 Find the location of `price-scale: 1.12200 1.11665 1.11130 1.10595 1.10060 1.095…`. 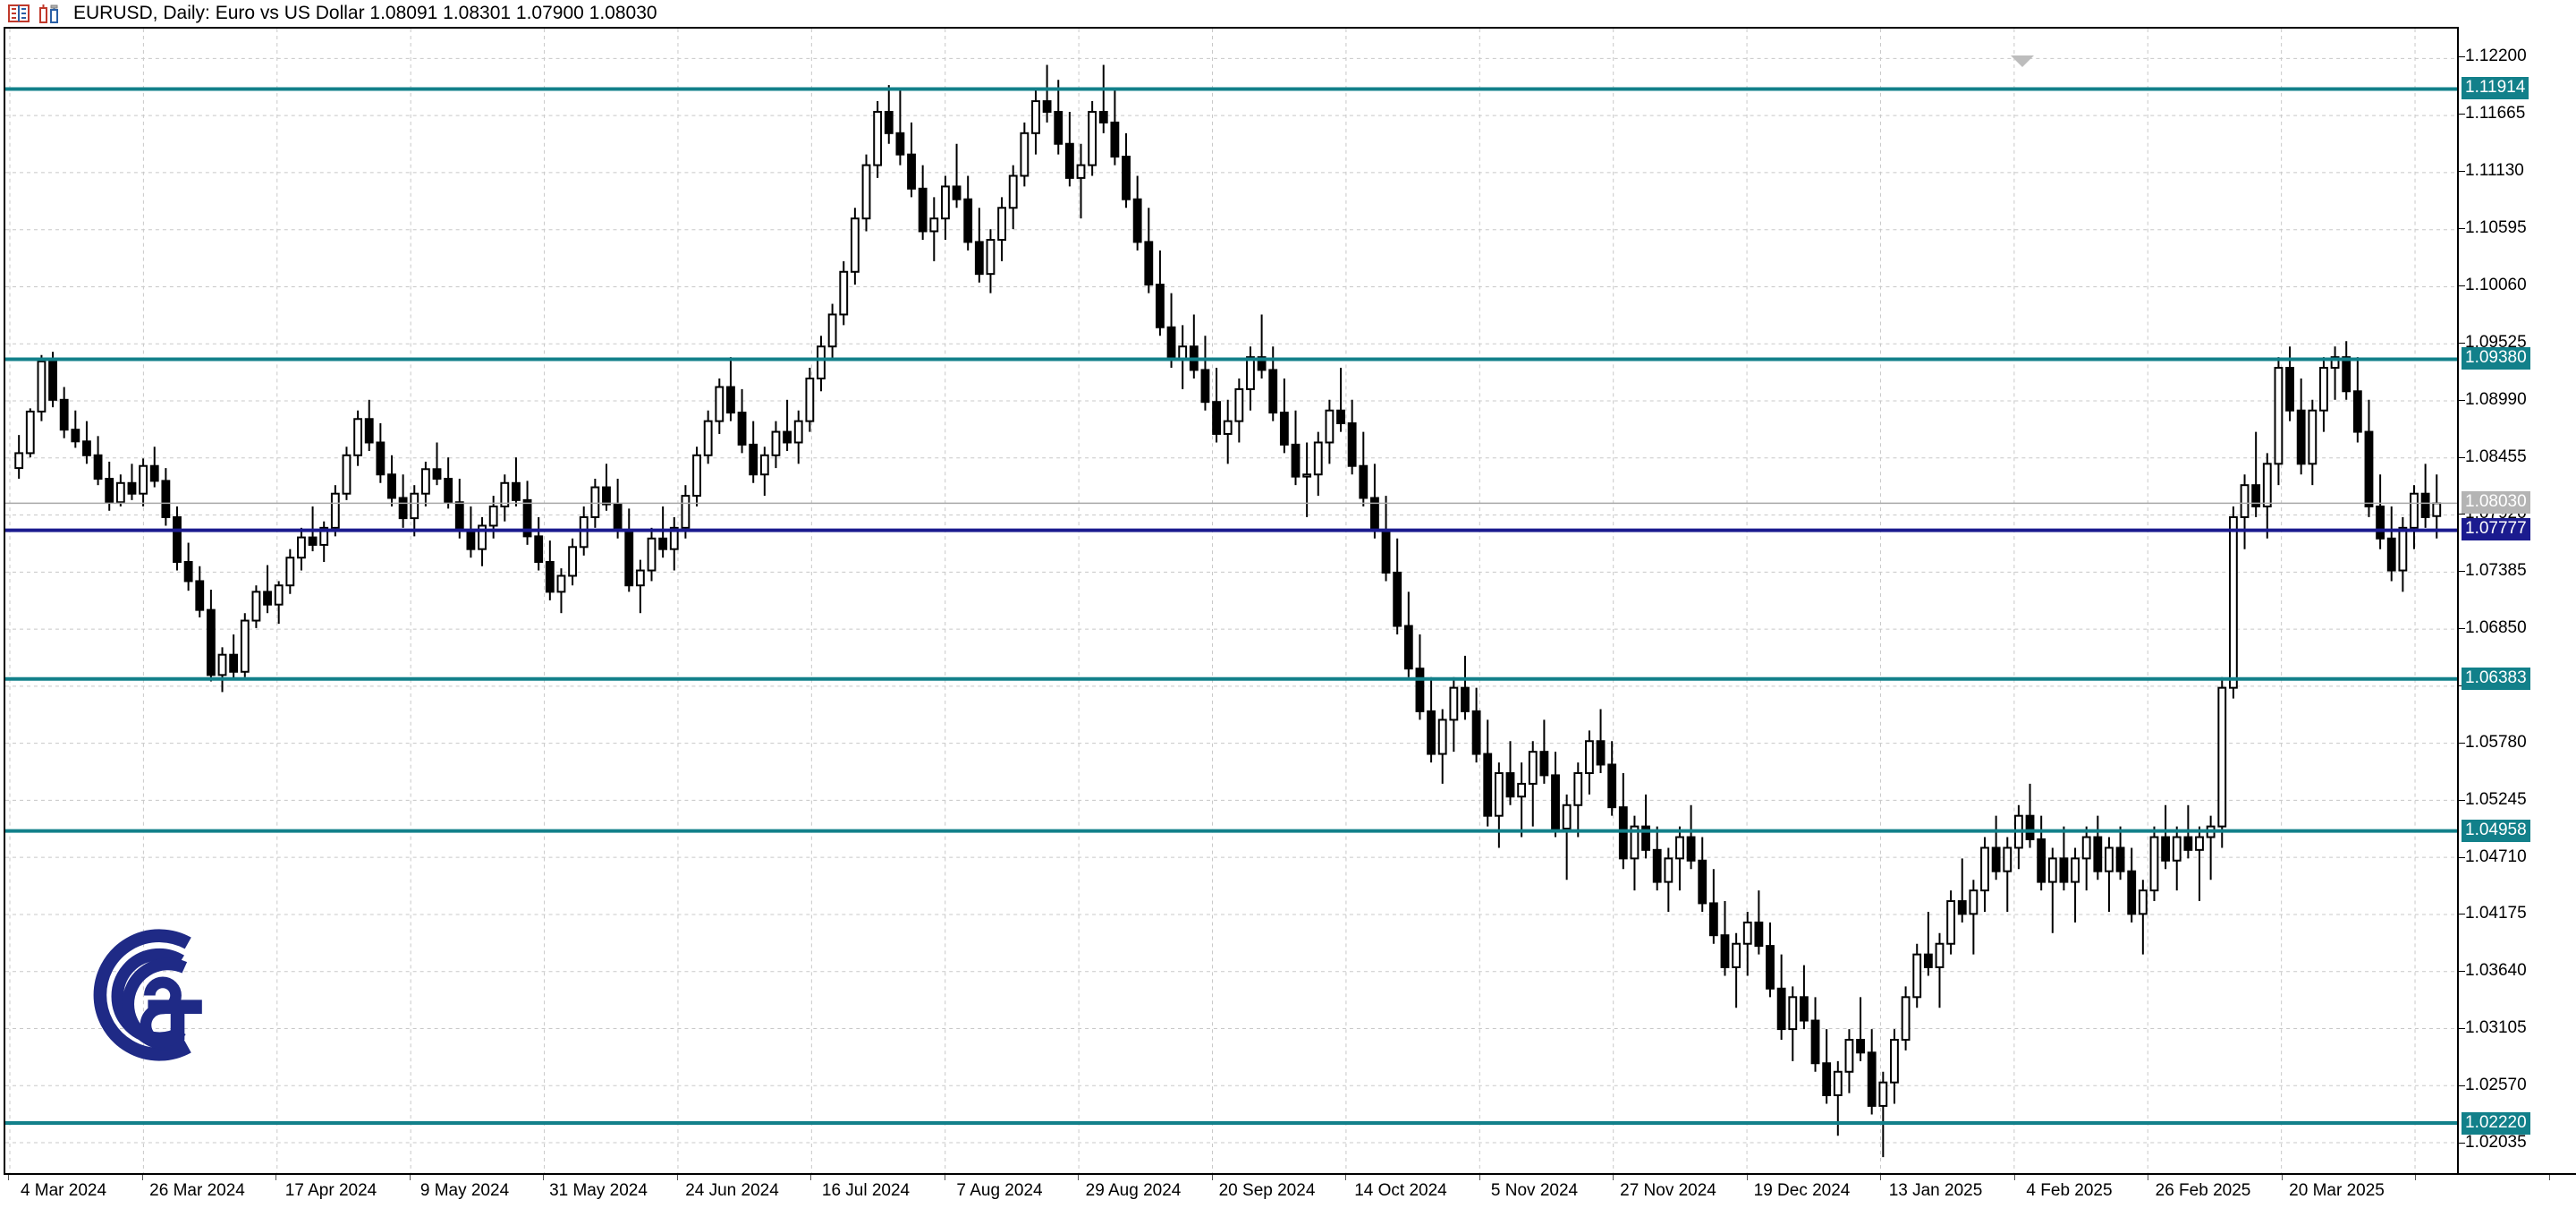

price-scale: 1.12200 1.11665 1.11130 1.10595 1.10060 1.095… is located at coordinates (2516, 600).